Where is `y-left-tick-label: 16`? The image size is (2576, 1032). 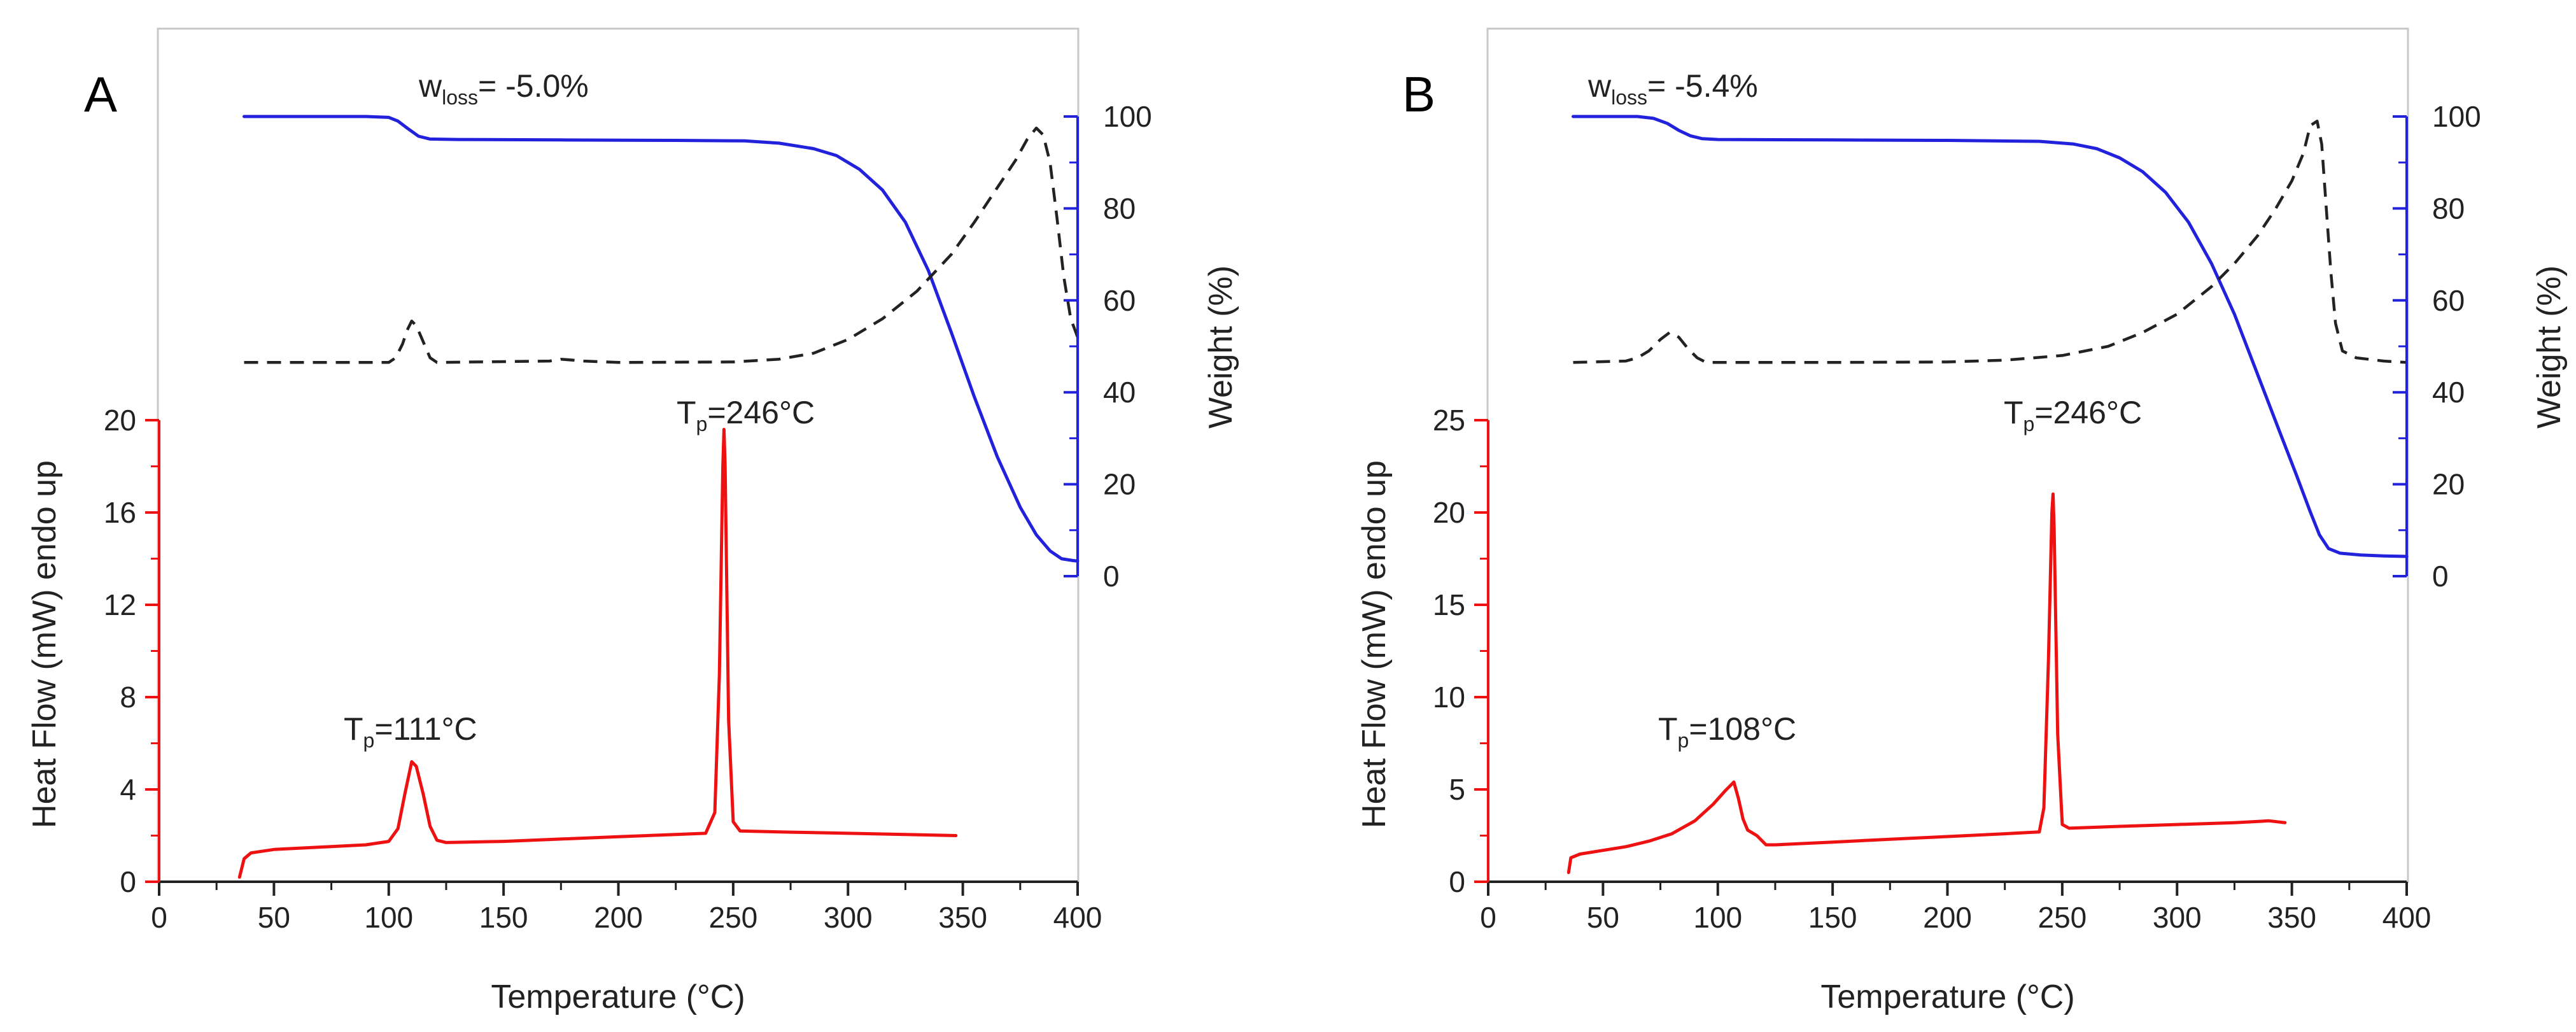
y-left-tick-label: 16 is located at coordinates (120, 512).